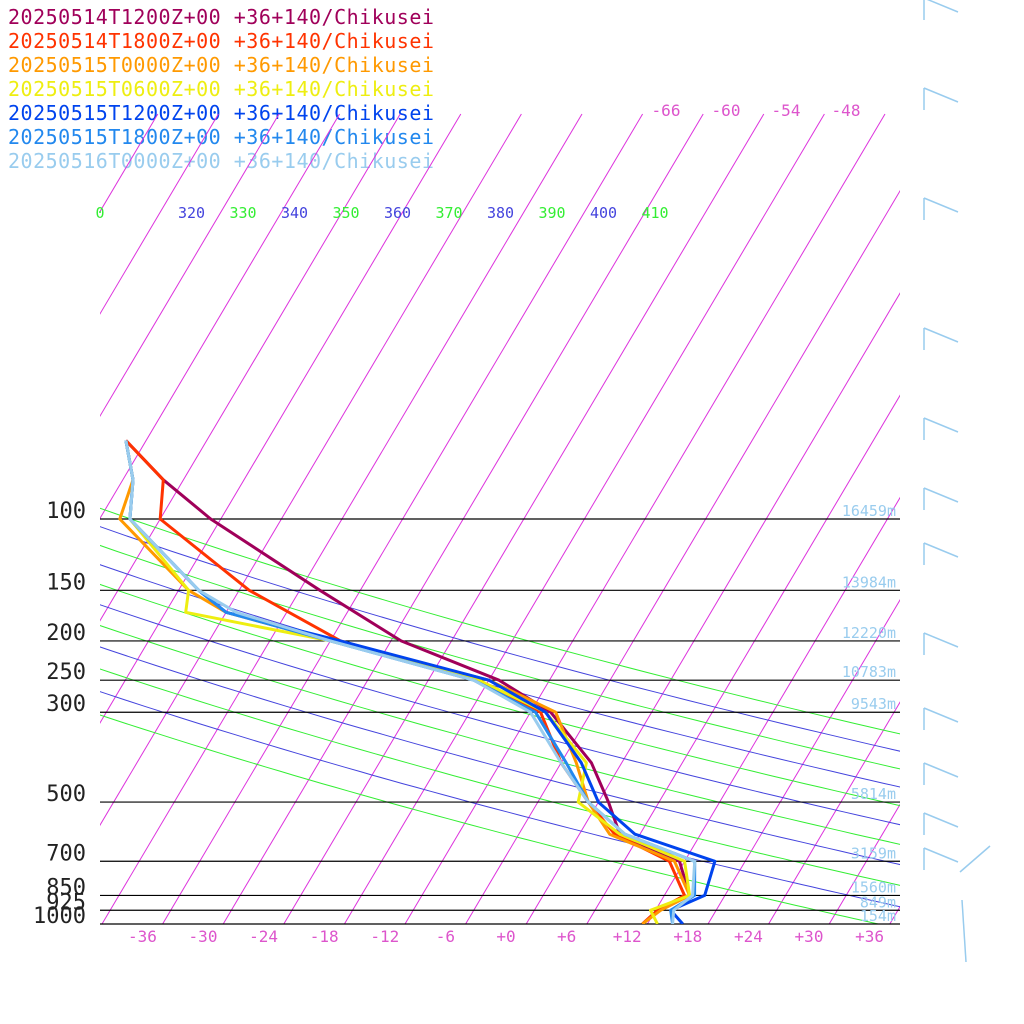  What do you see at coordinates (324, 936) in the screenshot?
I see `x-tick-label: -18` at bounding box center [324, 936].